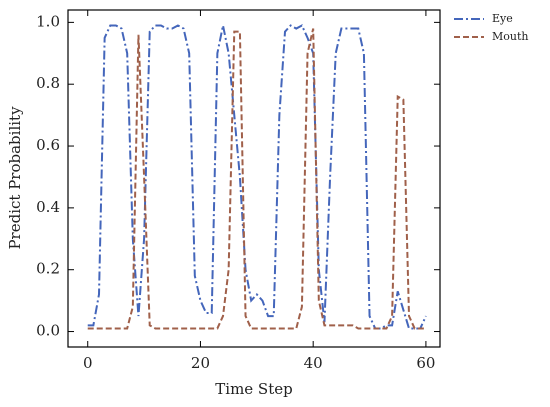 This screenshot has height=407, width=550. I want to click on y-tick-label: 0.2, so click(48, 269).